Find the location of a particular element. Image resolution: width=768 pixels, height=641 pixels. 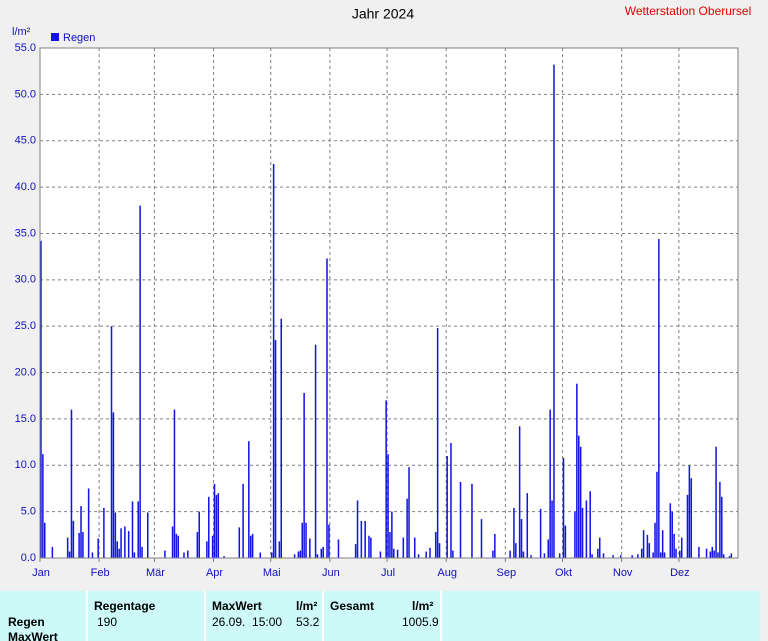

y-tick-label: 0.0 is located at coordinates (28, 558).